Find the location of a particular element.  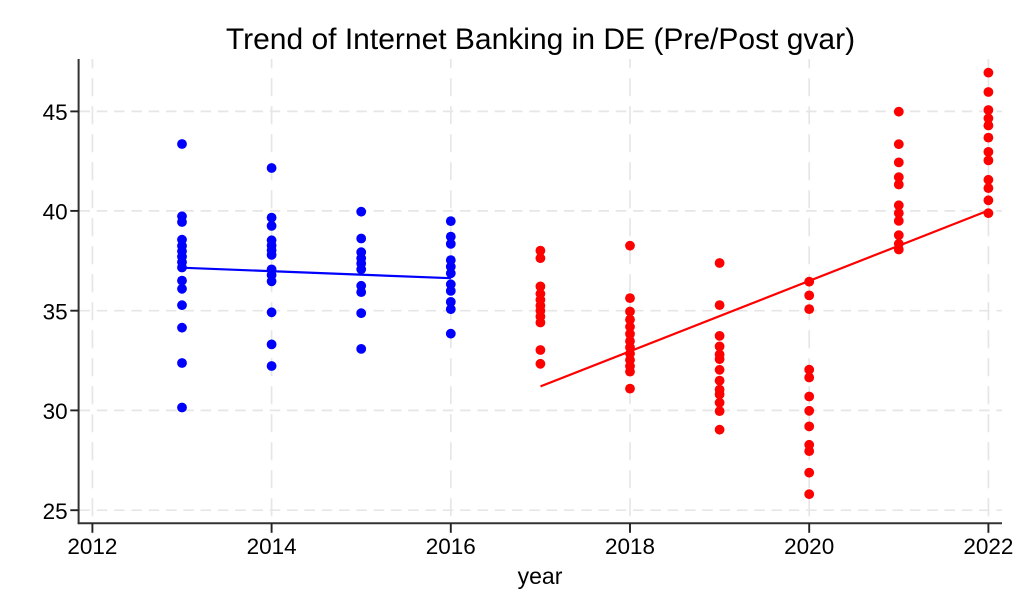

svg-text: 2014 is located at coordinates (272, 546).